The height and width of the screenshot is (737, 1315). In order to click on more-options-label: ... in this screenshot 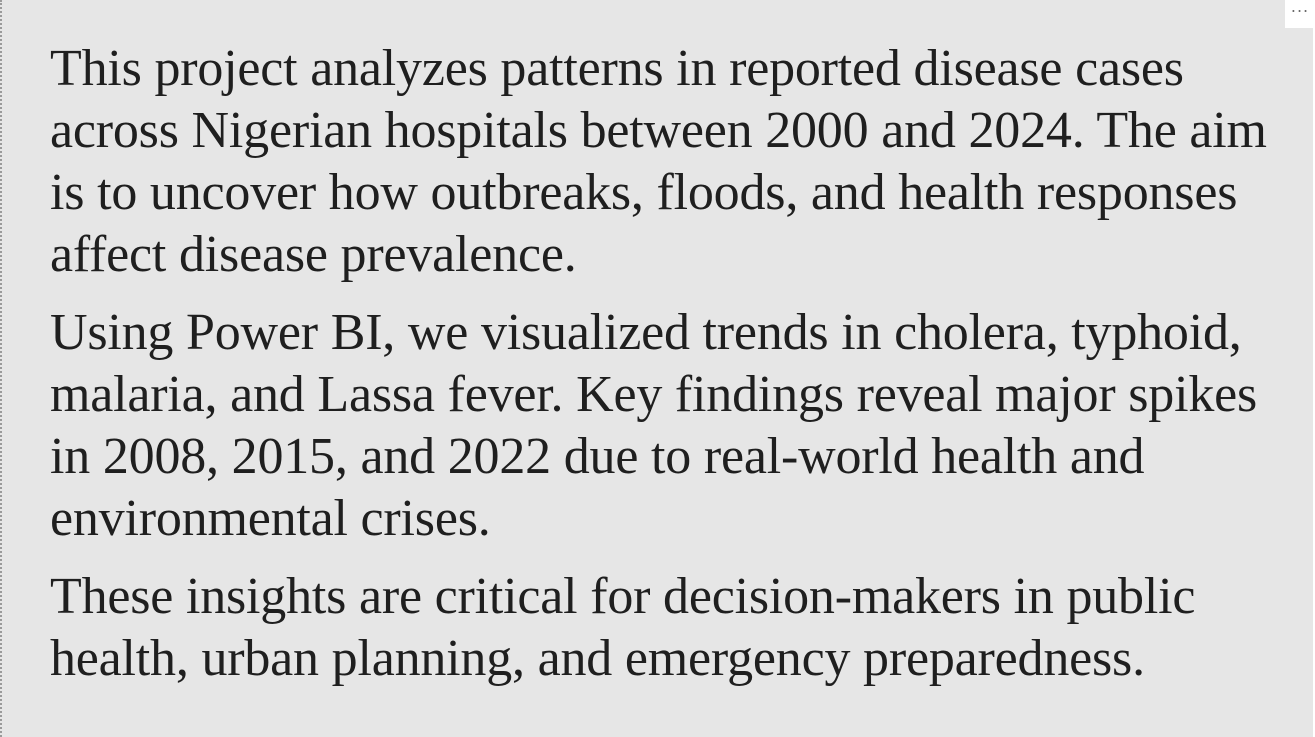, I will do `click(1300, 8)`.